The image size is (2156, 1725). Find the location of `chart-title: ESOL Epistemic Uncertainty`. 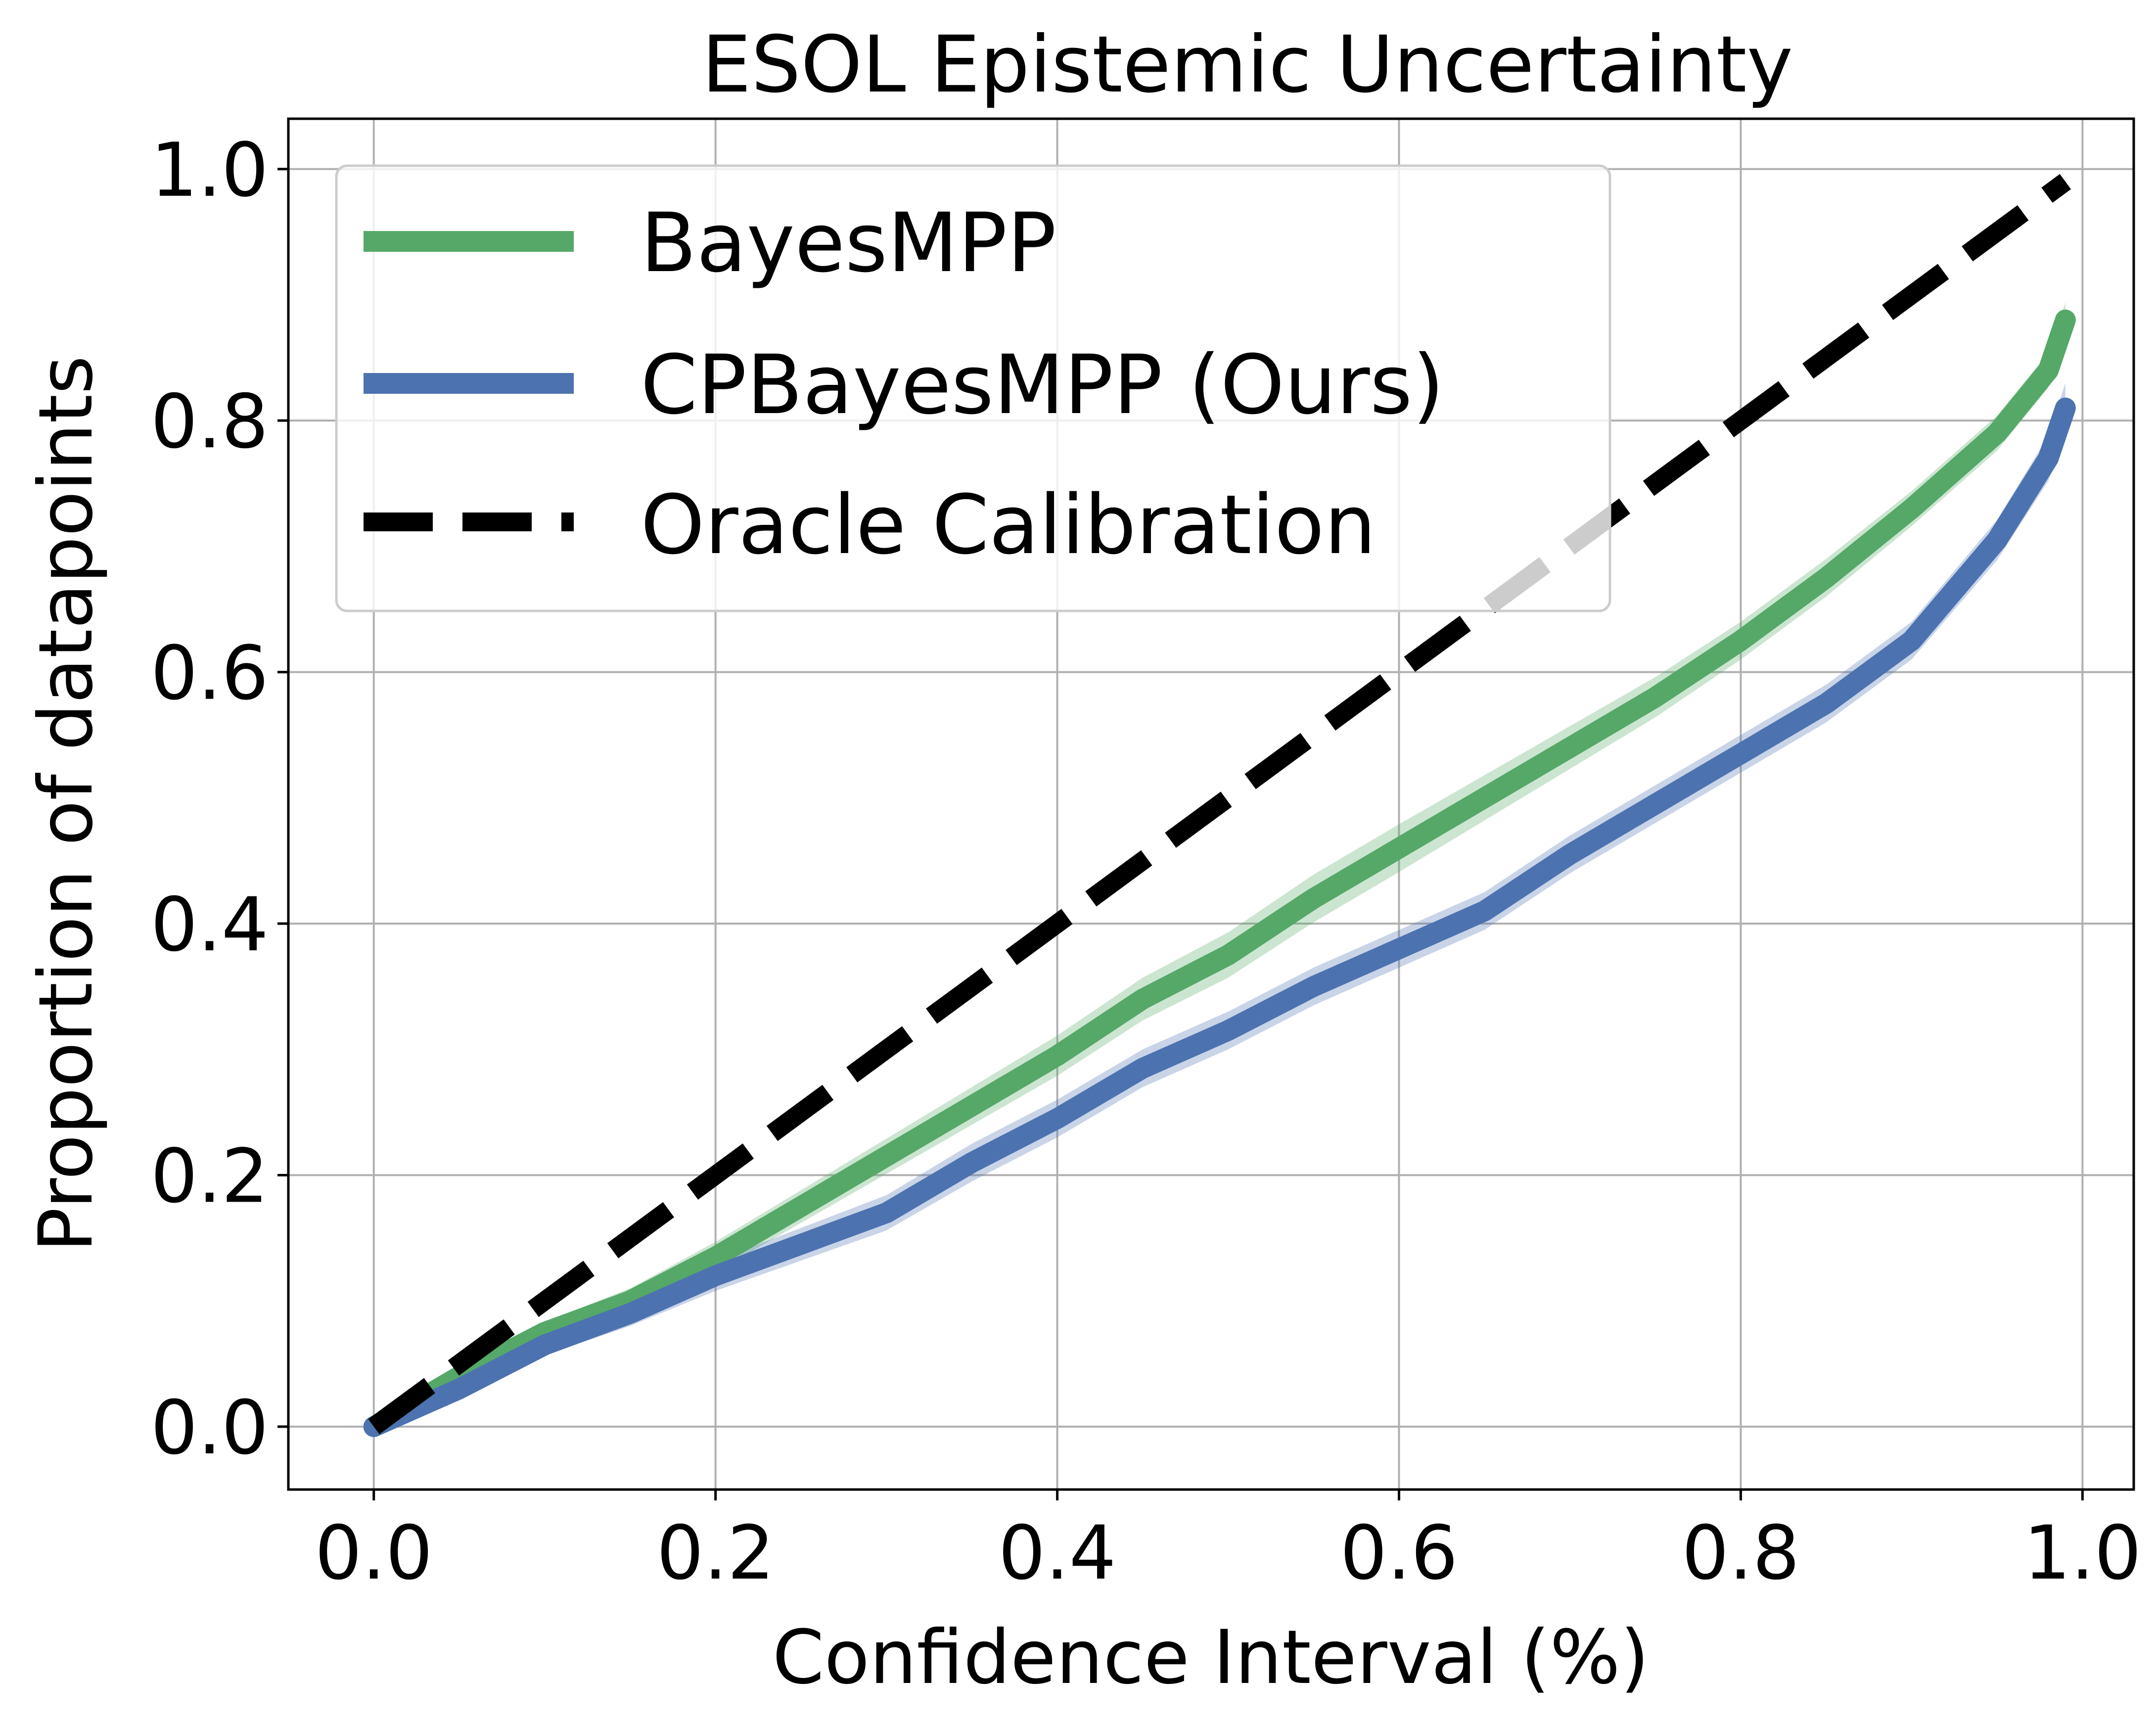

chart-title: ESOL Epistemic Uncertainty is located at coordinates (1247, 64).